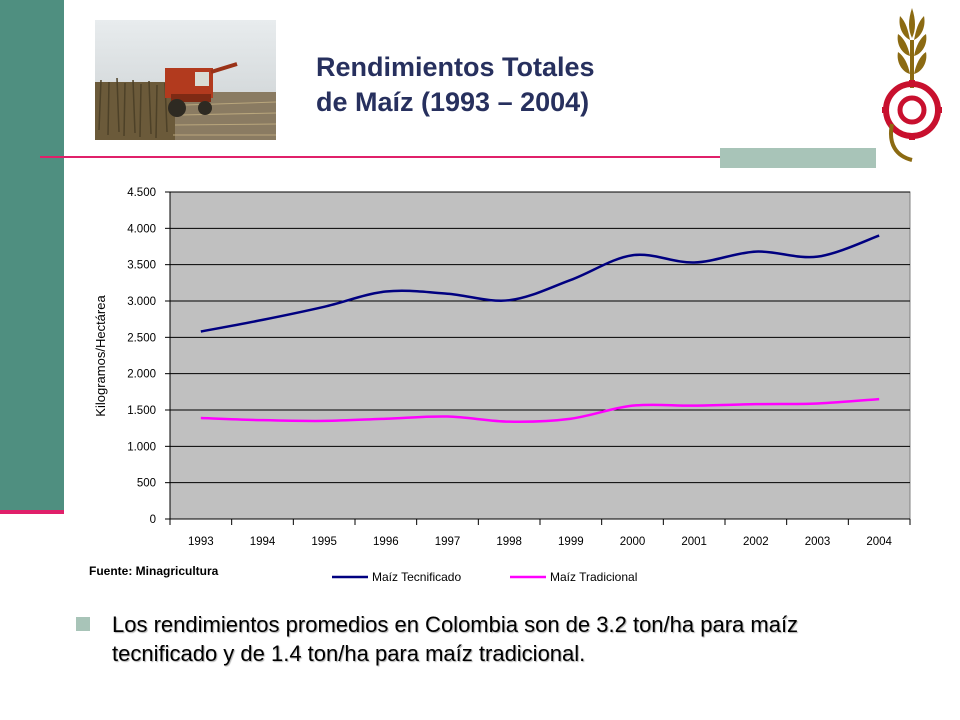  I want to click on legend-label-1: Maíz Tradicional, so click(593, 577).